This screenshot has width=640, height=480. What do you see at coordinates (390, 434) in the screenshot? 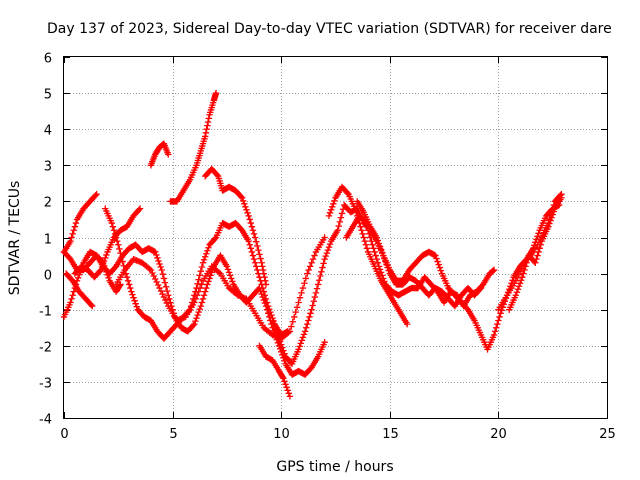
I see `x-tick-label: 15` at bounding box center [390, 434].